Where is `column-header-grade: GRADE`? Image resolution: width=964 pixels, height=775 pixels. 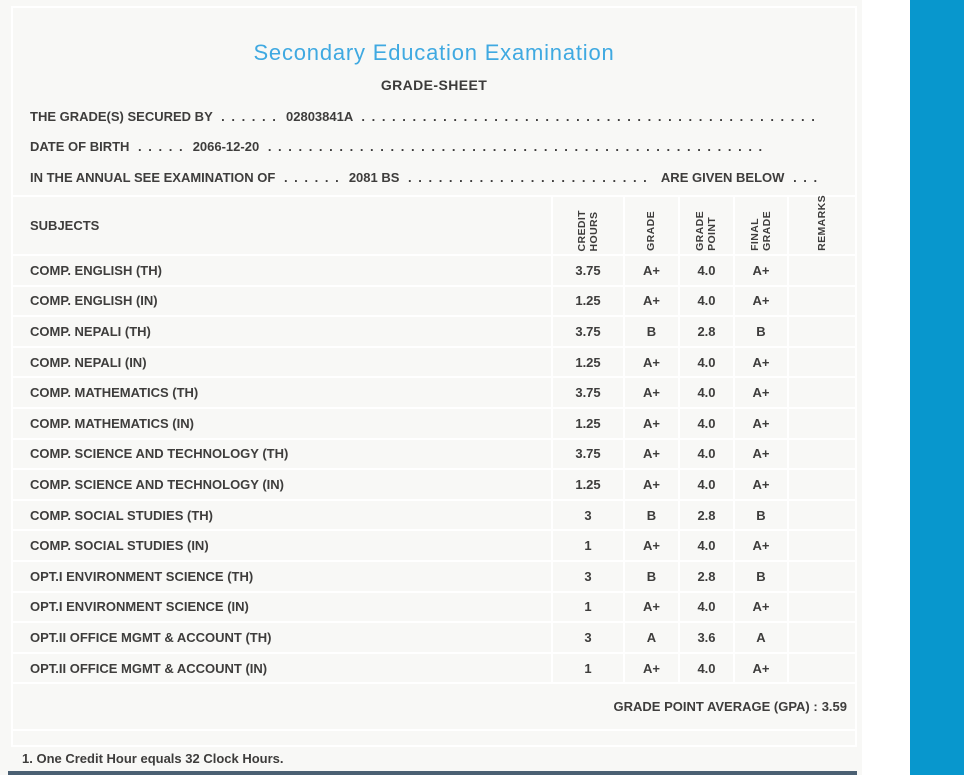 column-header-grade: GRADE is located at coordinates (651, 225).